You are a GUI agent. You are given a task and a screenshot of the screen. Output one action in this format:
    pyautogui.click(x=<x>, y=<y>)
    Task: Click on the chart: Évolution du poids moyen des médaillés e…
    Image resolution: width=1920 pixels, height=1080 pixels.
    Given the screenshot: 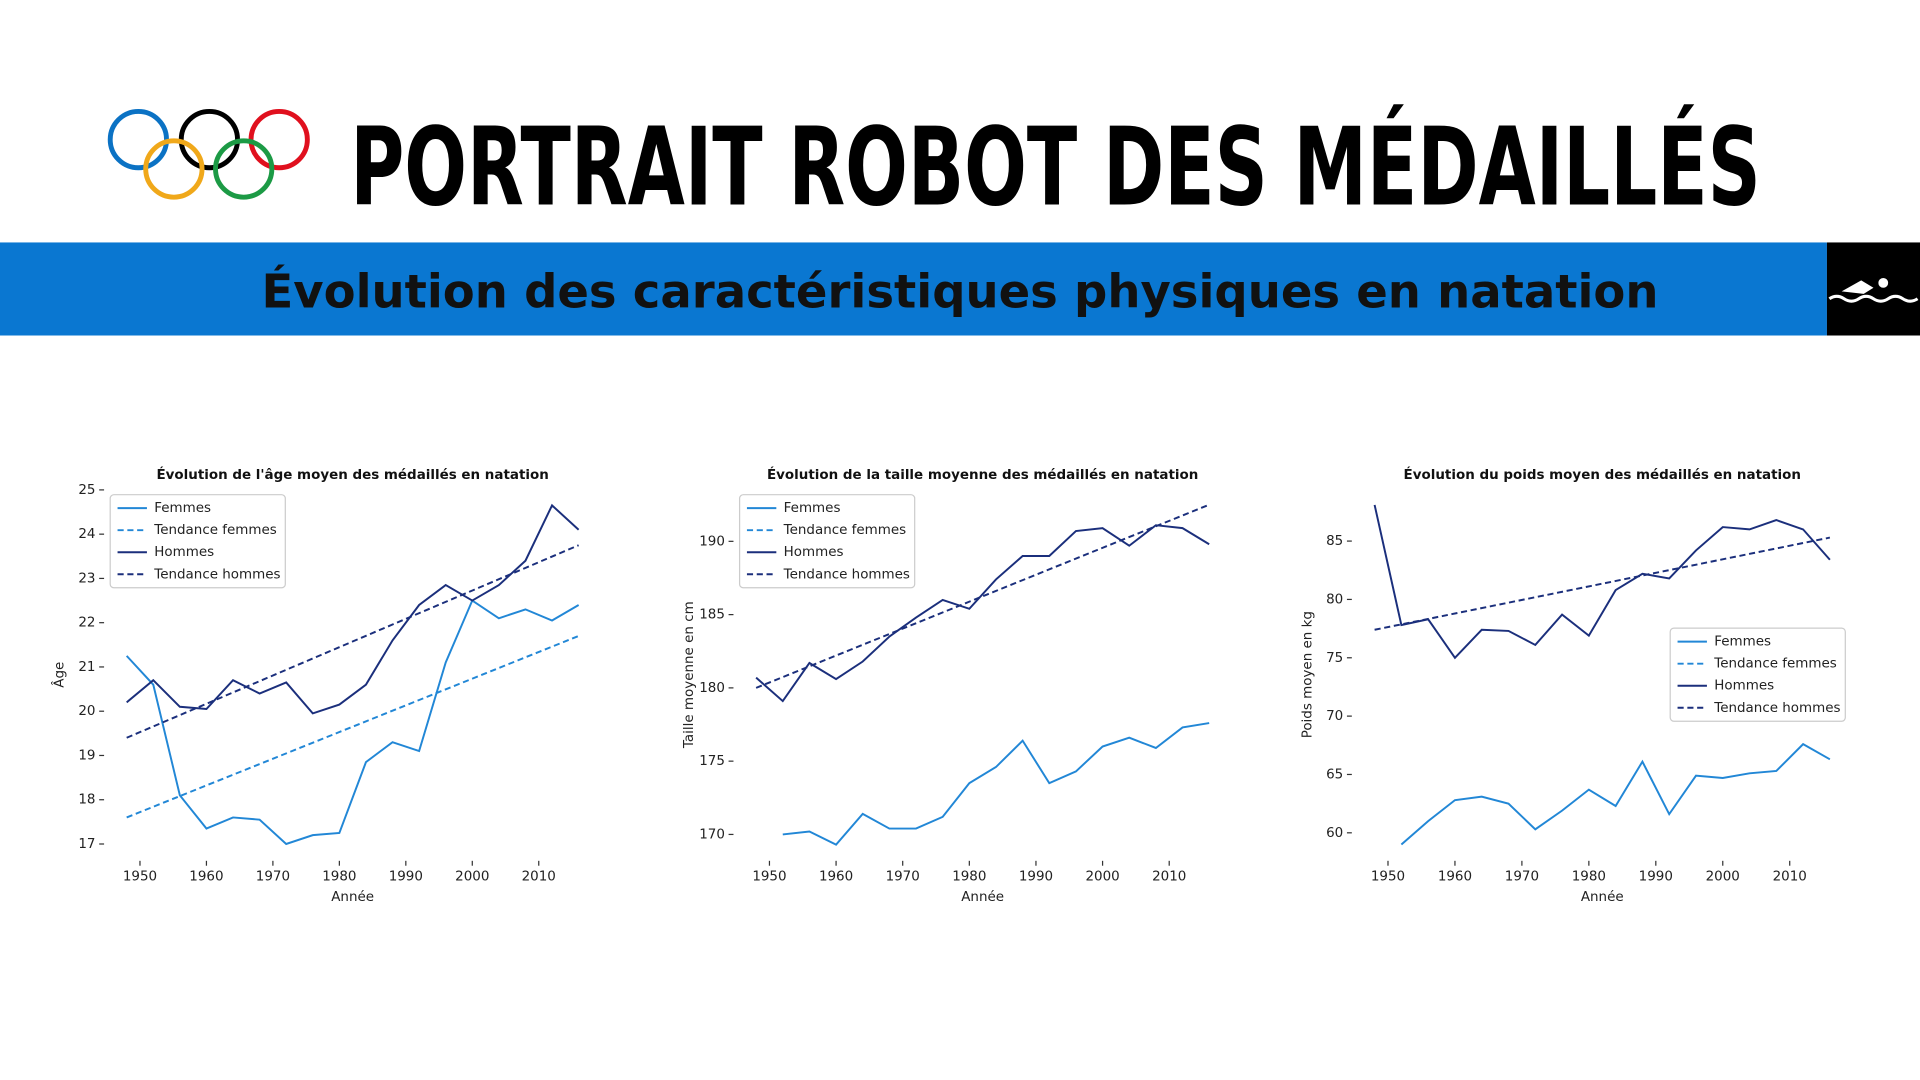 What is the action you would take?
    pyautogui.click(x=1573, y=685)
    